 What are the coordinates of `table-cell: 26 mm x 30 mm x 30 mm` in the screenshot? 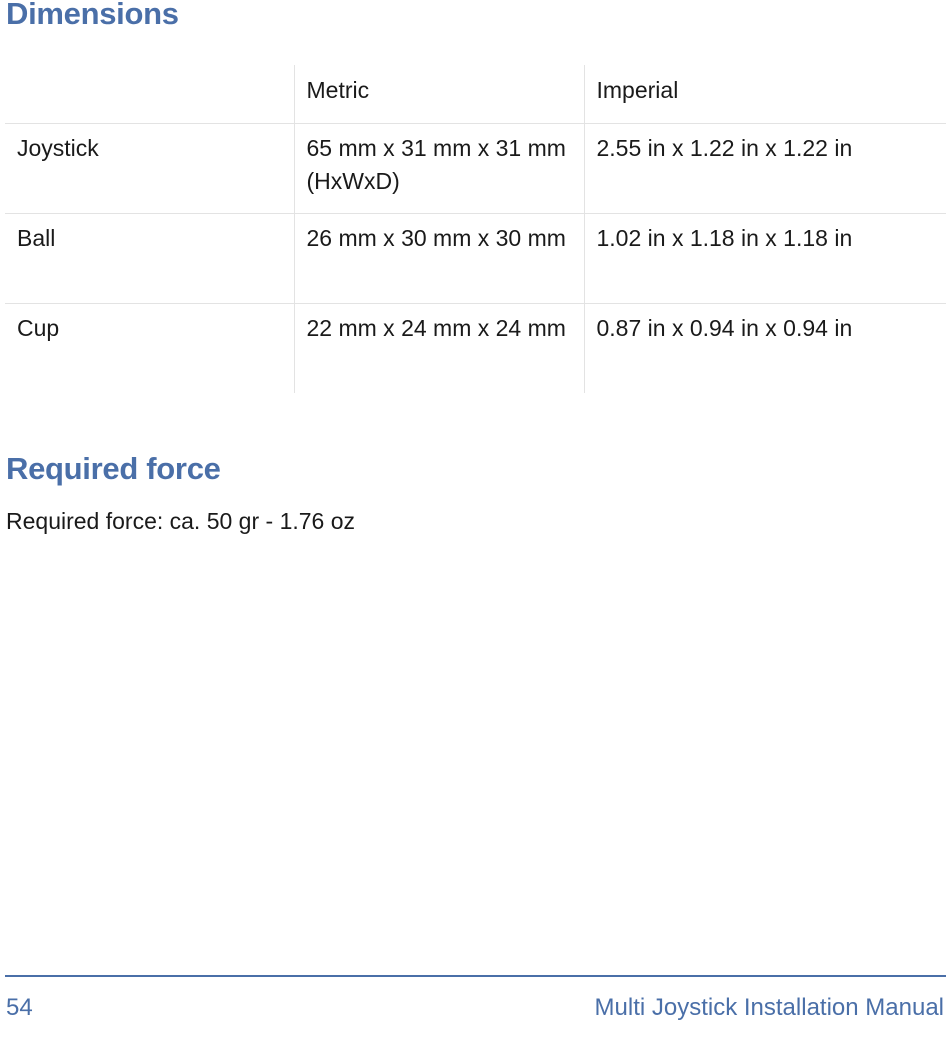 It's located at (438, 258).